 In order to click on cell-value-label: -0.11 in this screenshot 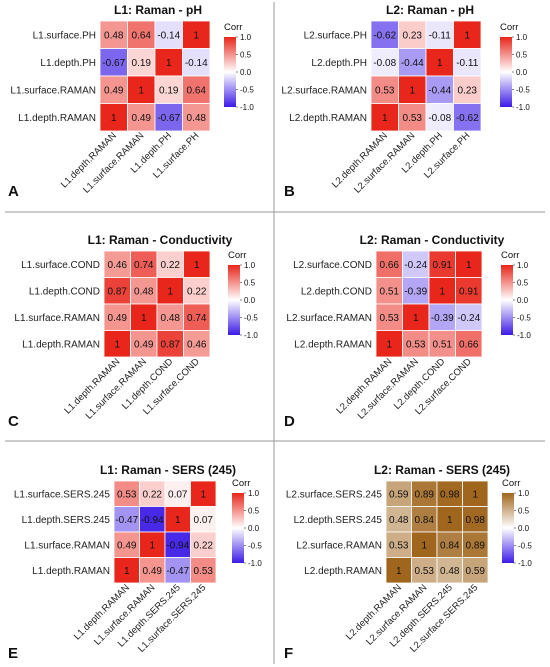, I will do `click(467, 63)`.